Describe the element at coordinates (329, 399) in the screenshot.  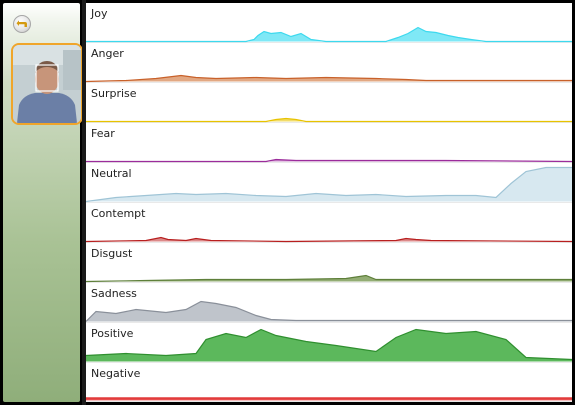
I see `negative-chart` at that location.